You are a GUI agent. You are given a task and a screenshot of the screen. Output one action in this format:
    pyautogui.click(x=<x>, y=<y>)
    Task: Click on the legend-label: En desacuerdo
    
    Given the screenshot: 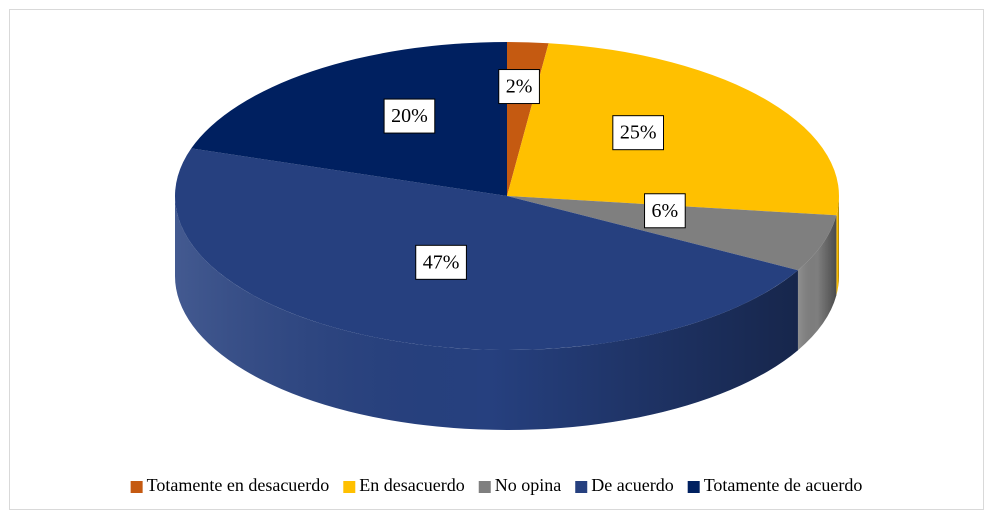 What is the action you would take?
    pyautogui.click(x=411, y=485)
    